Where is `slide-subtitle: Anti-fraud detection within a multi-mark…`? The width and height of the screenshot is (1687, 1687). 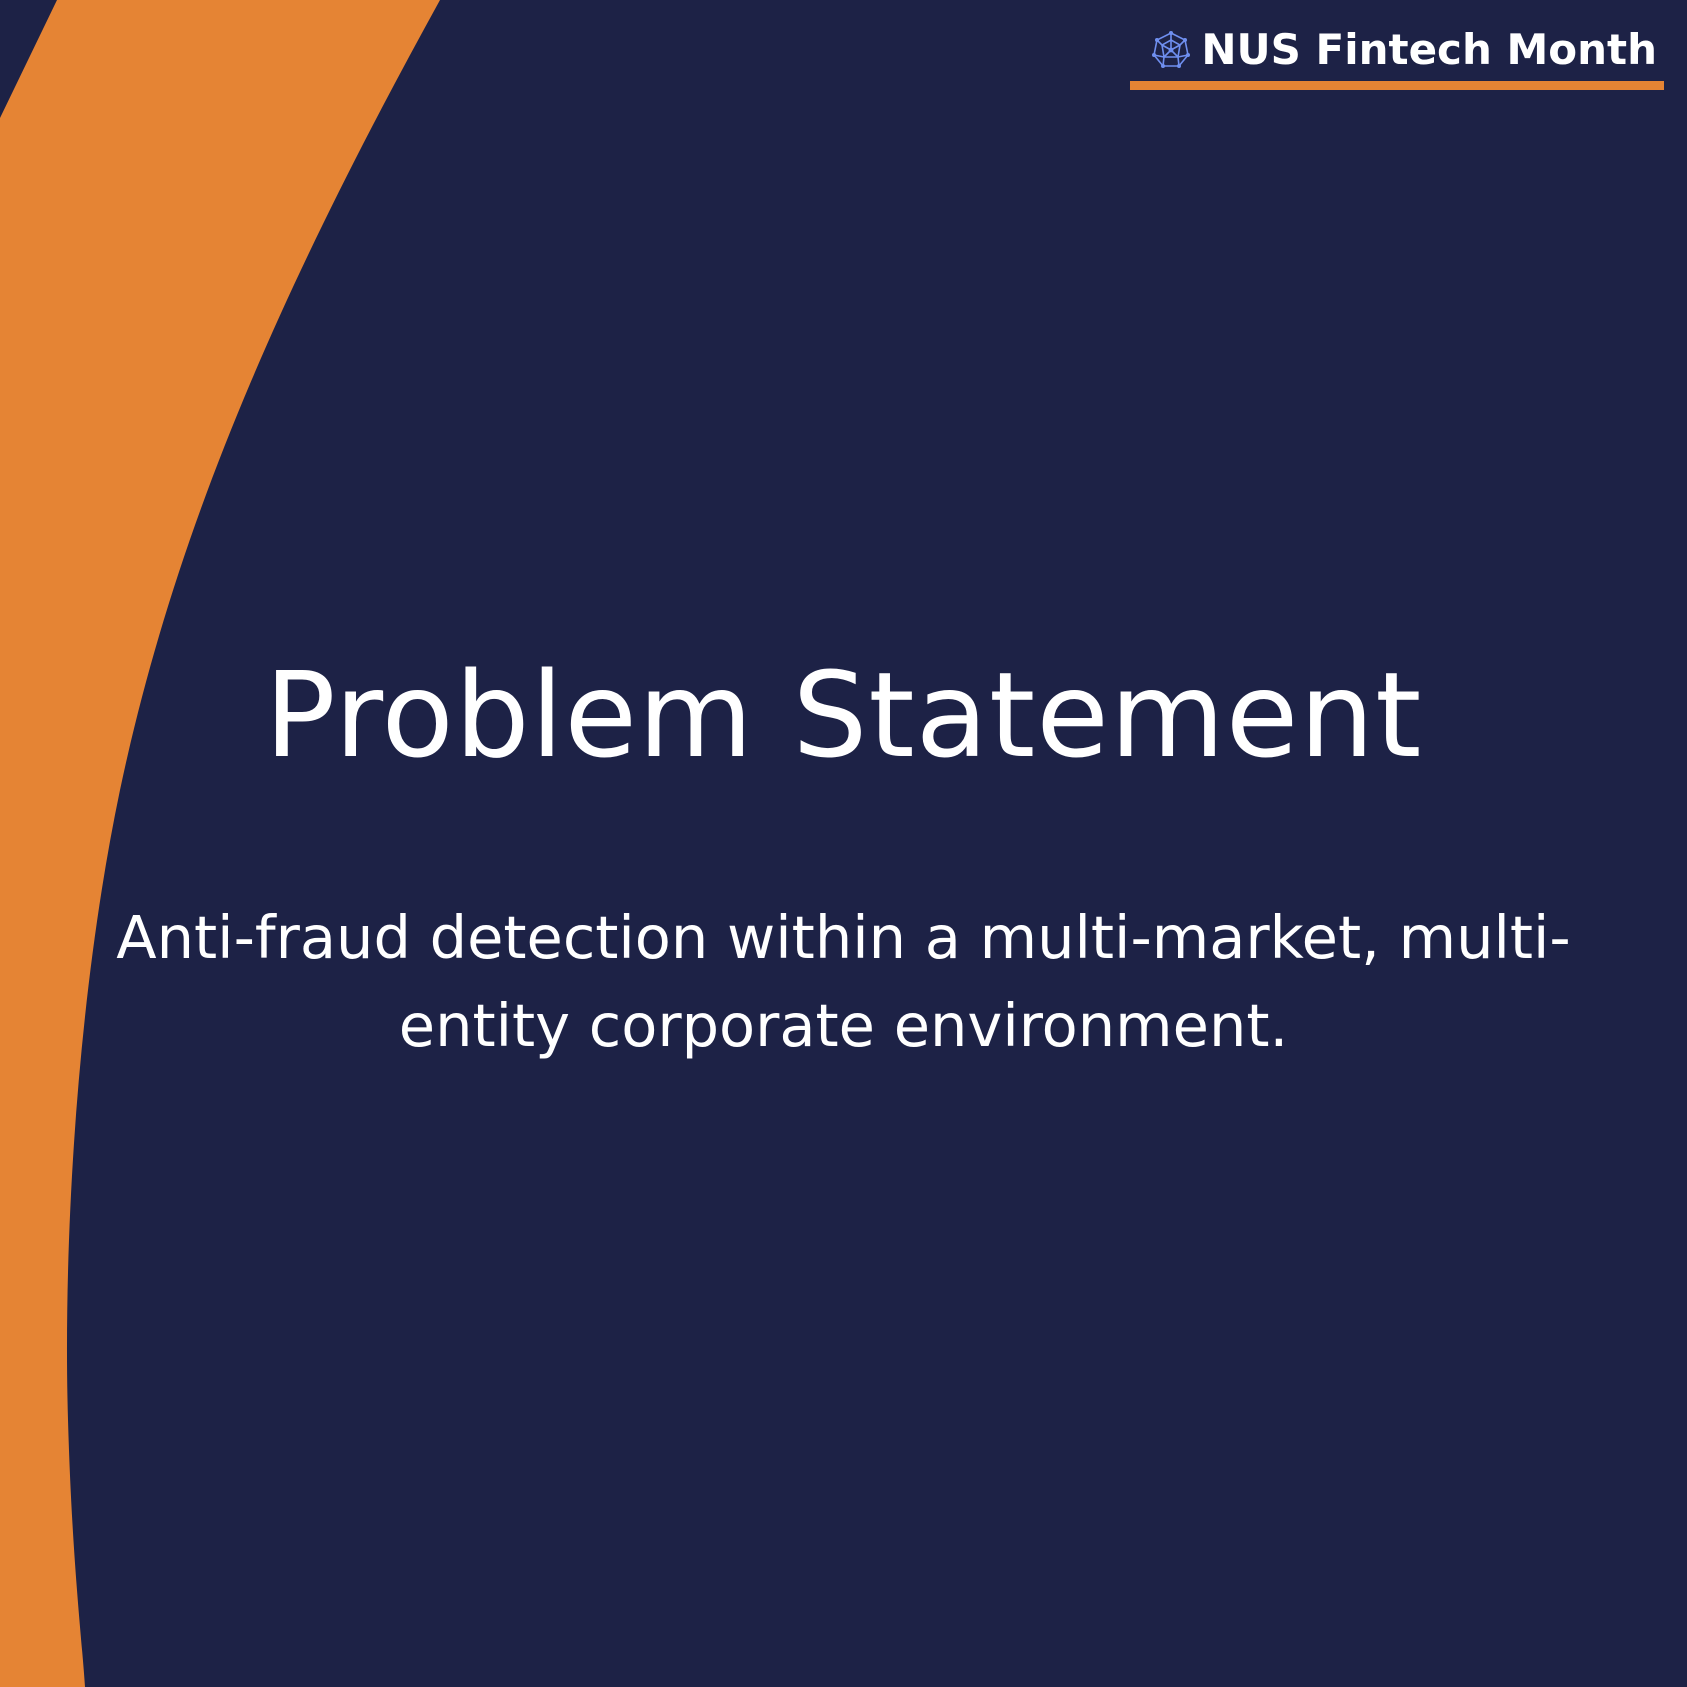
slide-subtitle: Anti-fraud detection within a multi-mark… is located at coordinates (843, 981).